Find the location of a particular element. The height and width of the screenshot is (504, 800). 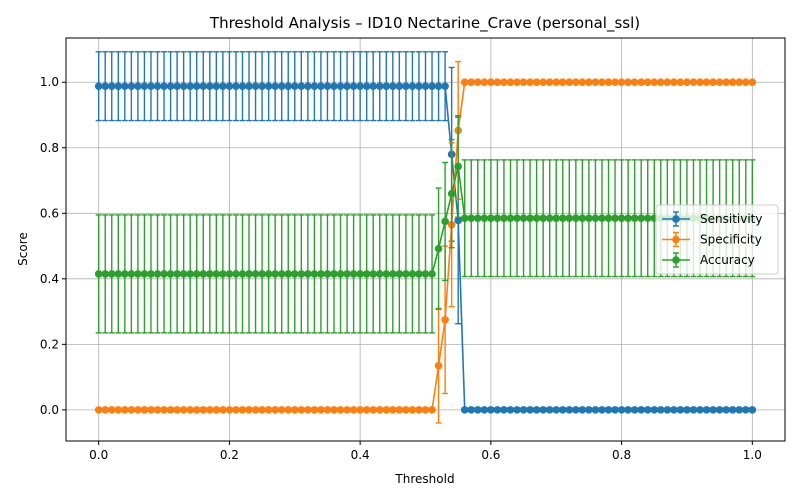

y-tick-label: 1.0 is located at coordinates (49, 82).